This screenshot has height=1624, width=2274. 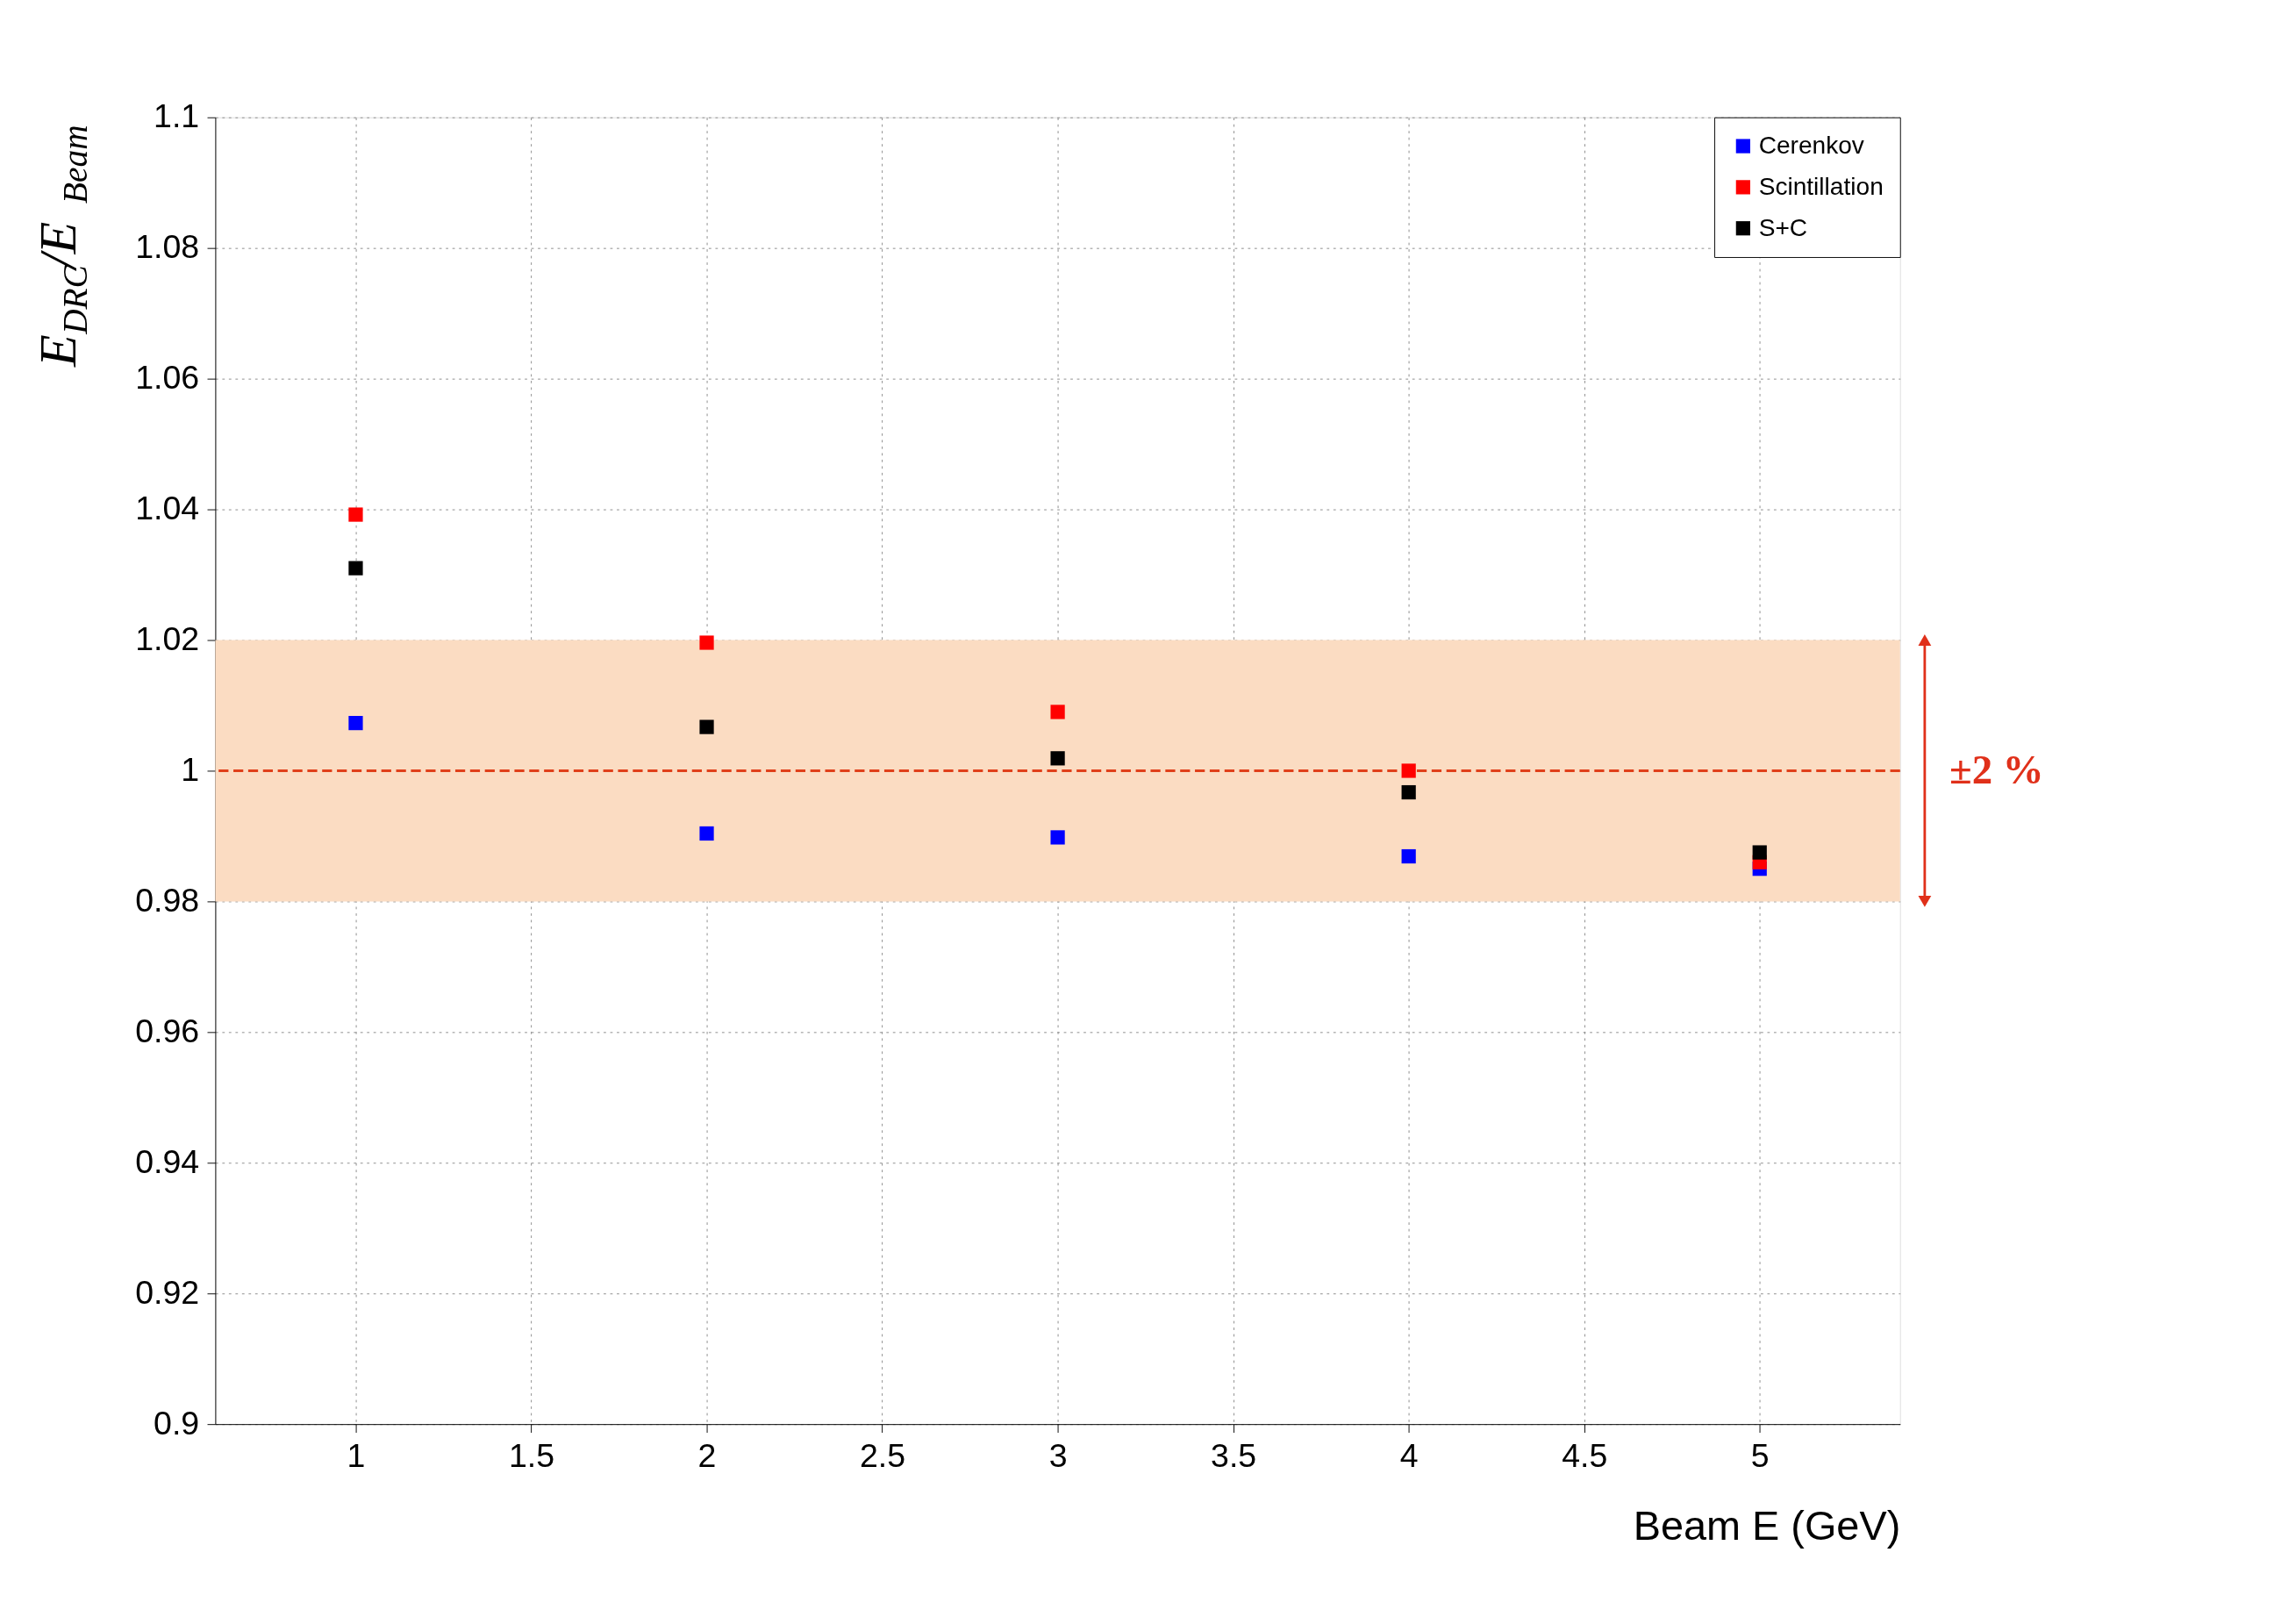 I want to click on y-tick-label: 1.04, so click(x=167, y=509).